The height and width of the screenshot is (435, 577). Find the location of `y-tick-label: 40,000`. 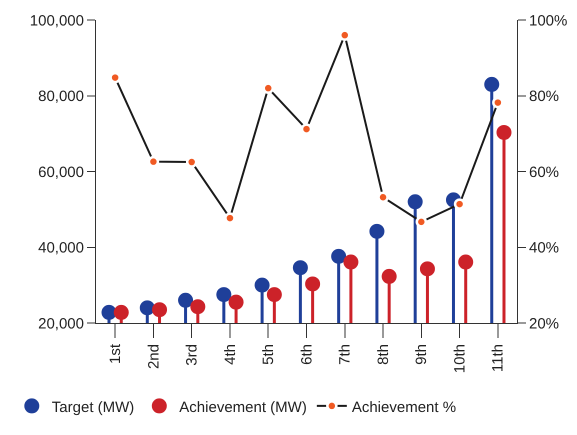

y-tick-label: 40,000 is located at coordinates (61, 248).